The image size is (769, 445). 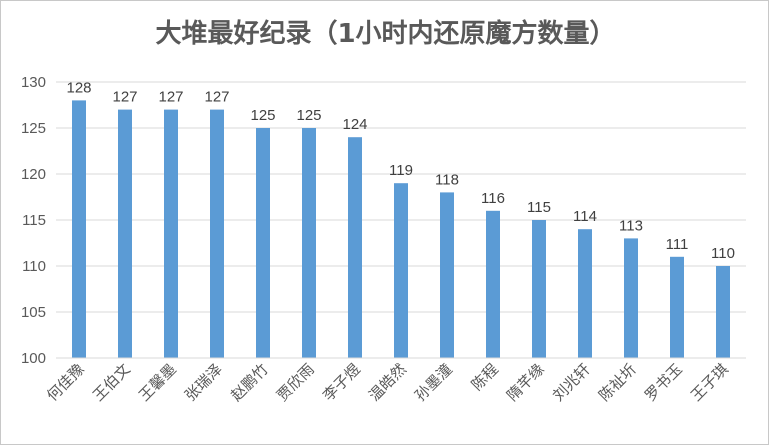 What do you see at coordinates (387, 382) in the screenshot?
I see `category-label: 温皓然` at bounding box center [387, 382].